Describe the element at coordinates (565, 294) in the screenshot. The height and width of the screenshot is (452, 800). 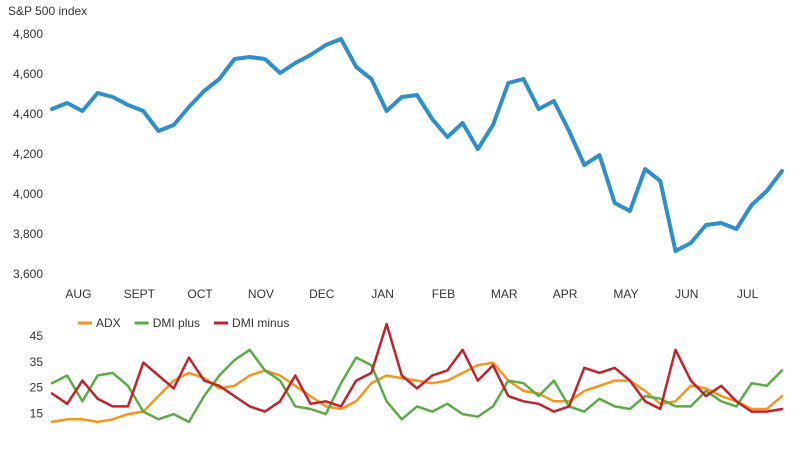
I see `x-tick-label: APR` at that location.